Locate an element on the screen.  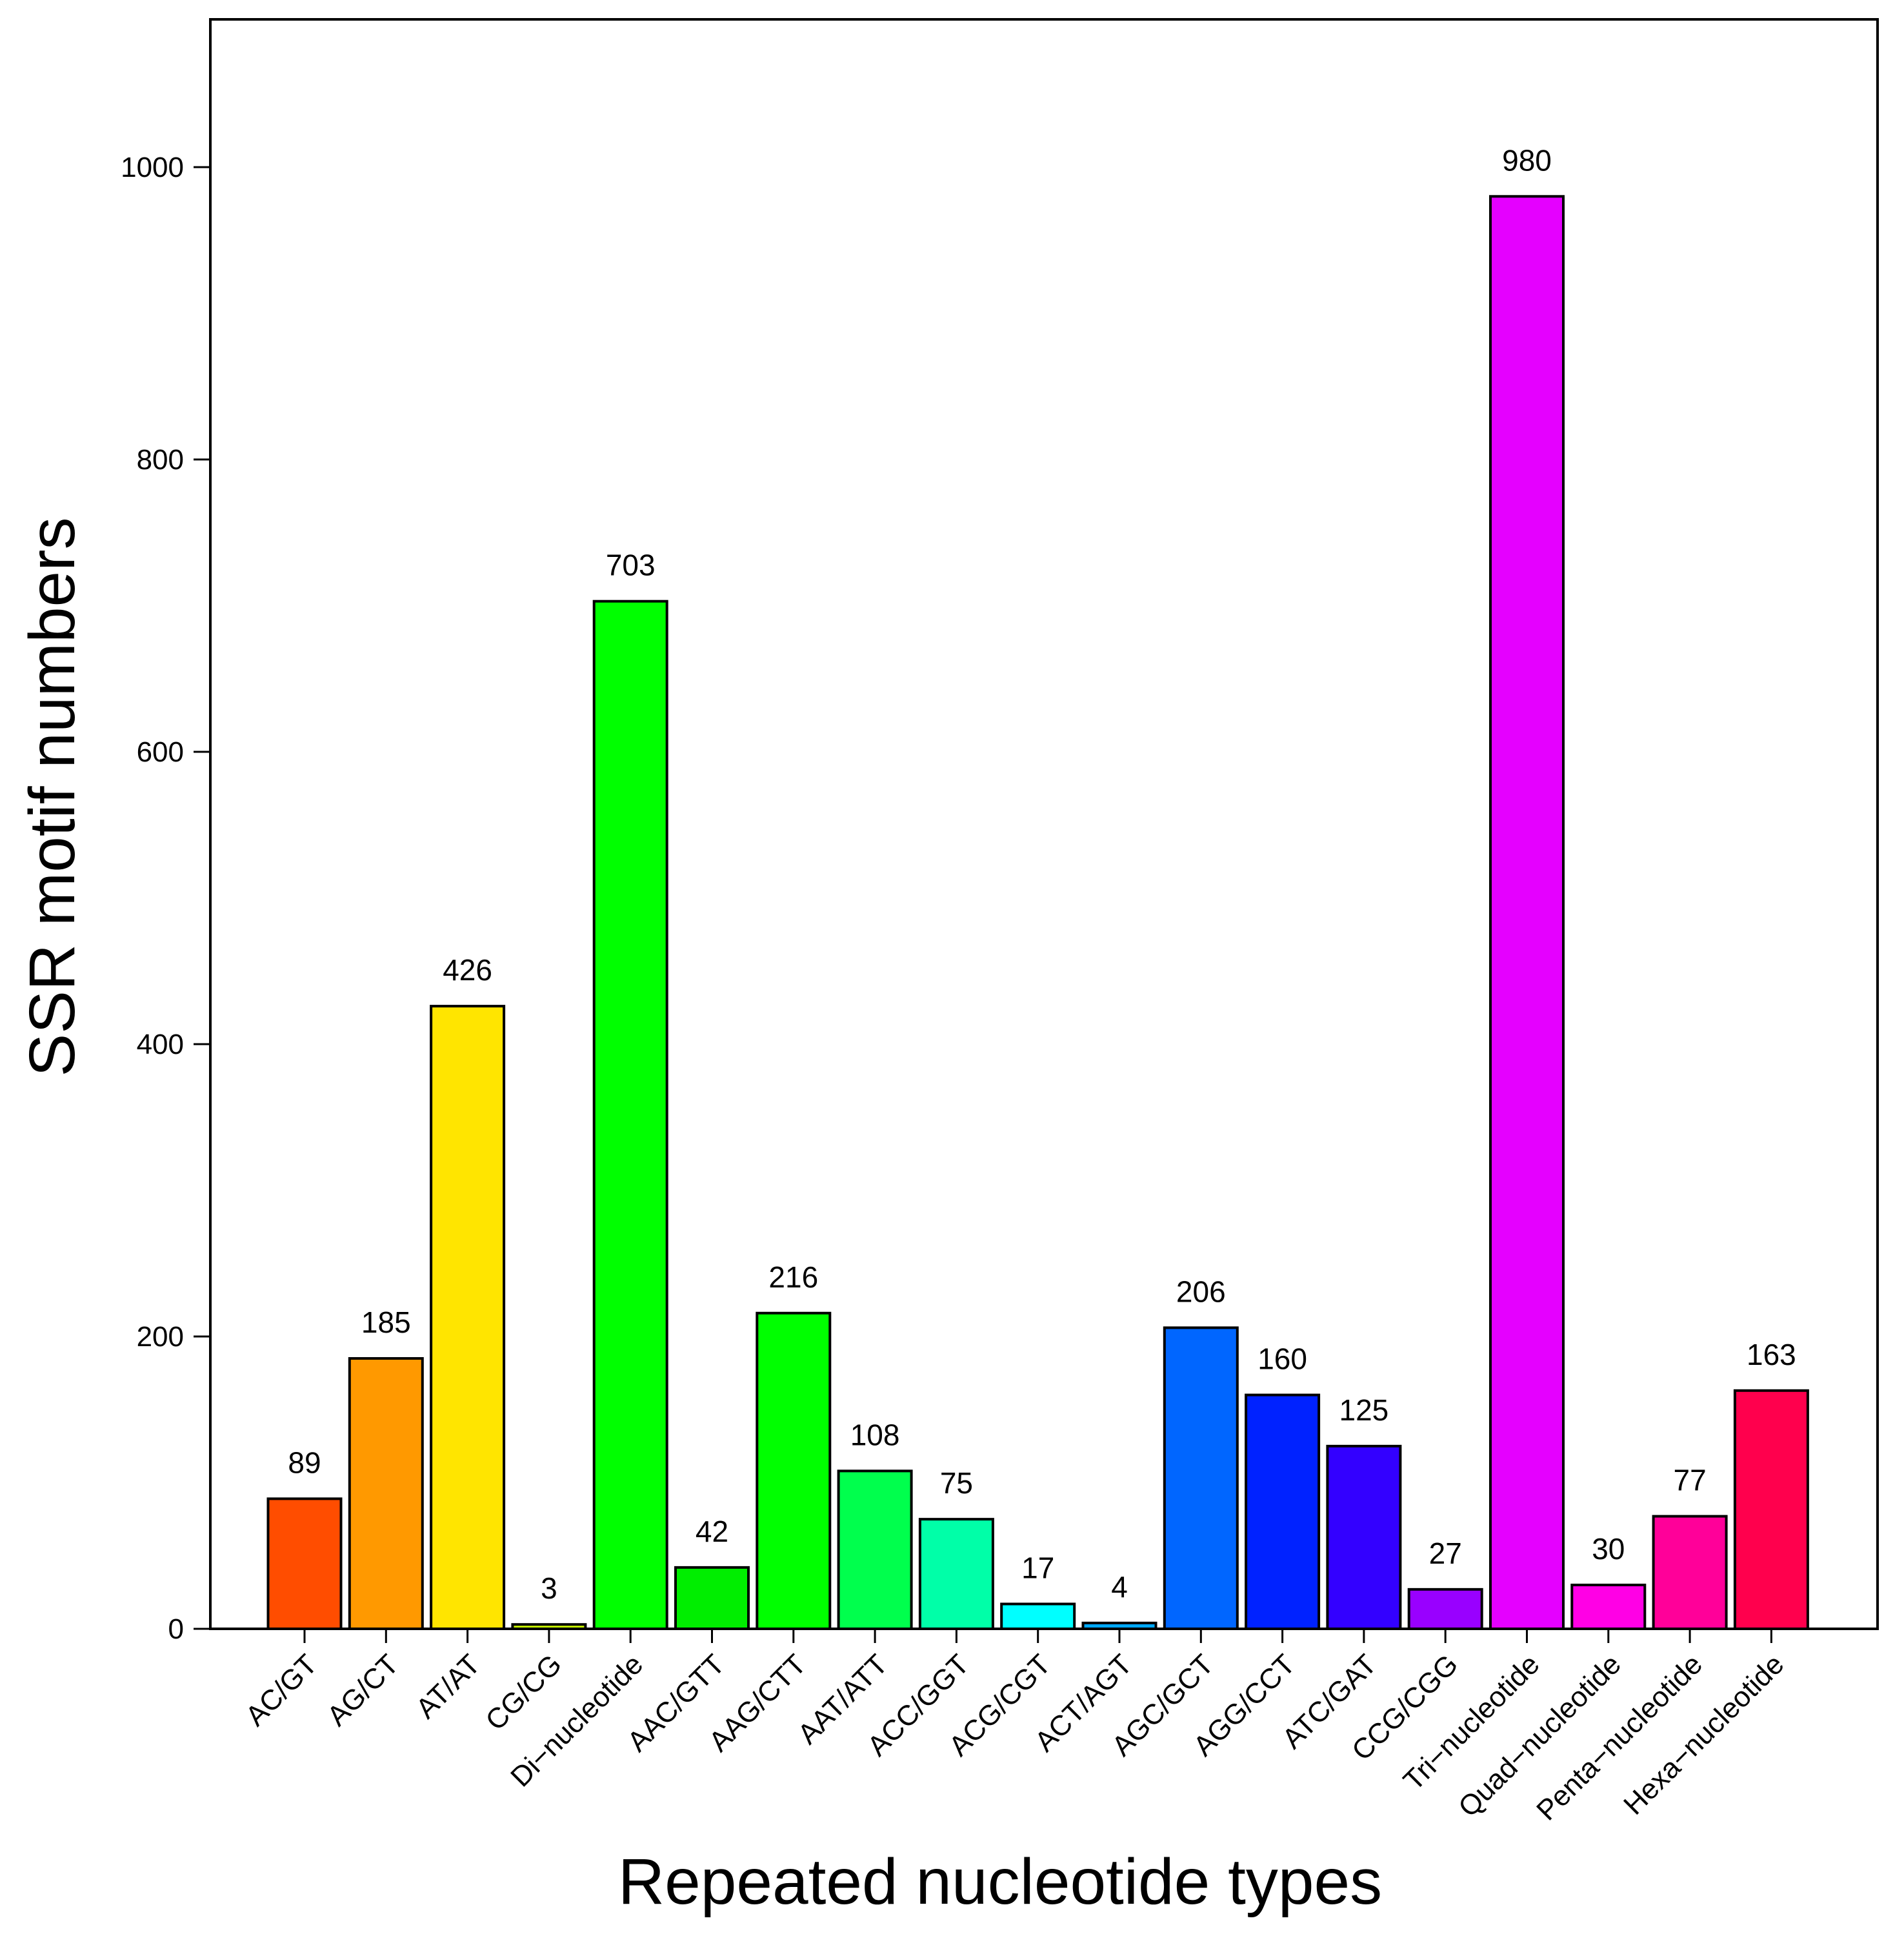
x-tick-label: AG/CT is located at coordinates (363, 1690).